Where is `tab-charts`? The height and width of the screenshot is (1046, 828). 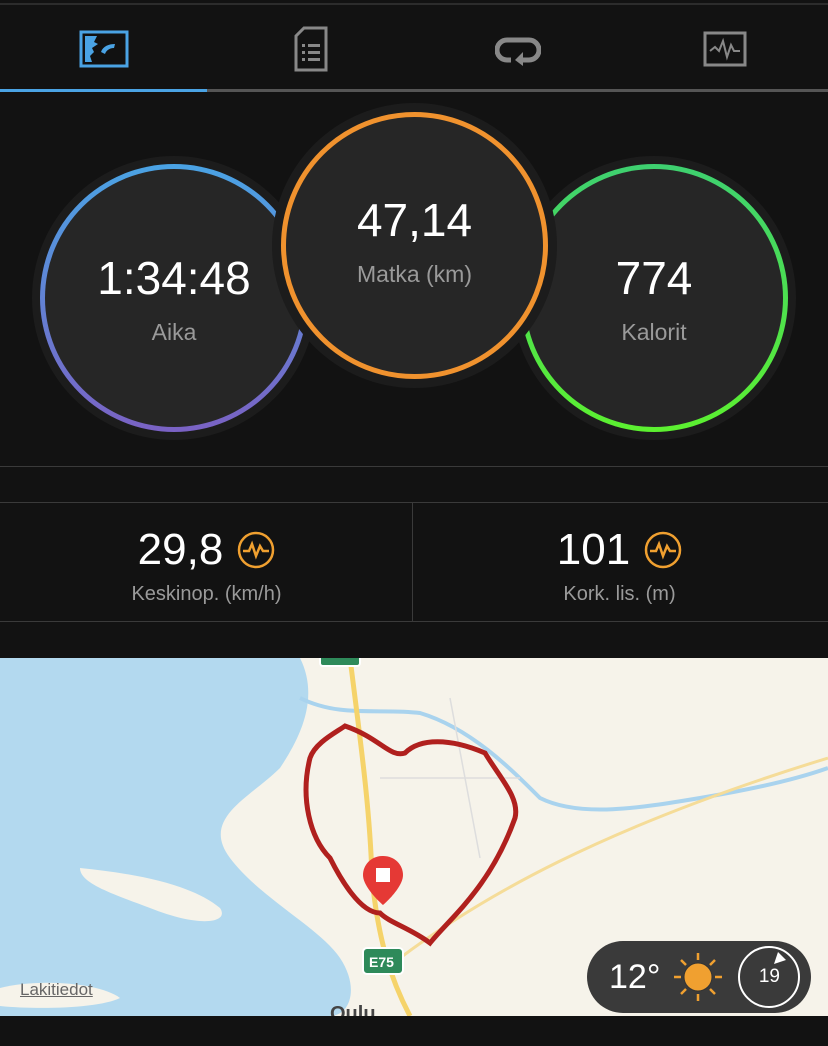 tab-charts is located at coordinates (724, 49).